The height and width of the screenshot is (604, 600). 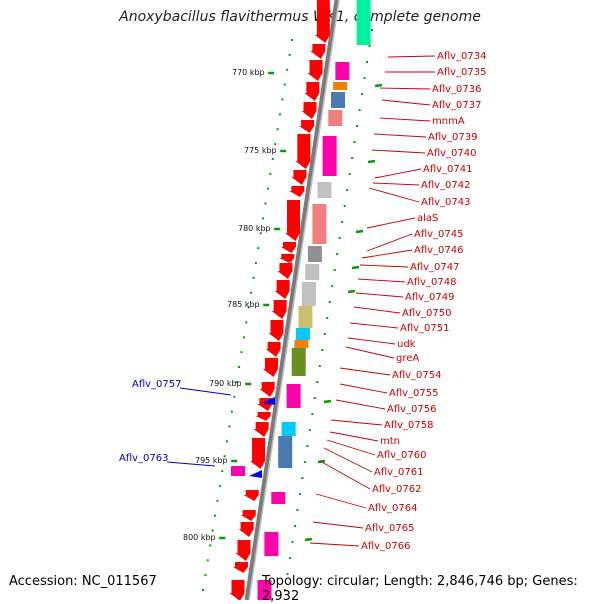 What do you see at coordinates (409, 425) in the screenshot?
I see `gene-label-right: Aflv_0758` at bounding box center [409, 425].